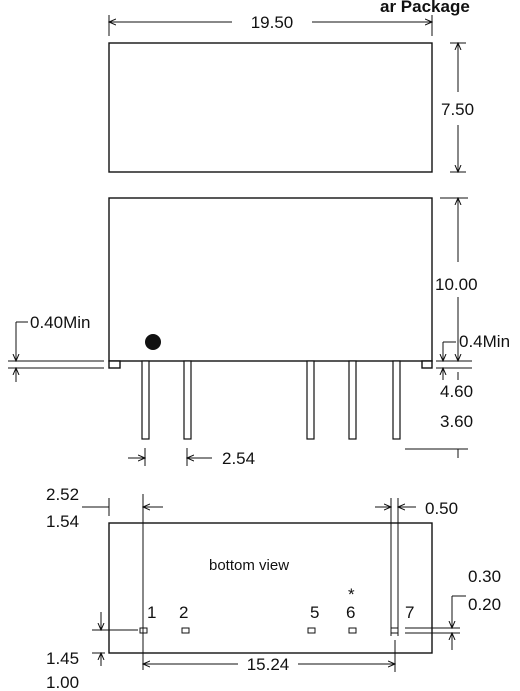 This screenshot has width=520, height=691. Describe the element at coordinates (238, 458) in the screenshot. I see `pitch-label: 2.54` at that location.